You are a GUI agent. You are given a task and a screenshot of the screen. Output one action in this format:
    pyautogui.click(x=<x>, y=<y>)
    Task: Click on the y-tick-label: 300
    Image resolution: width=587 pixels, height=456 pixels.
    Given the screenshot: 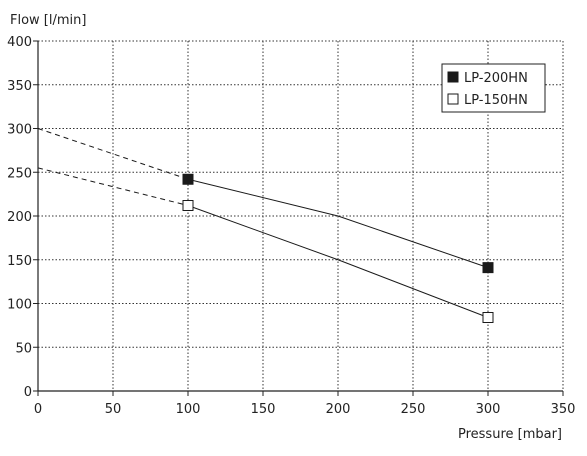 What is the action you would take?
    pyautogui.click(x=19, y=130)
    